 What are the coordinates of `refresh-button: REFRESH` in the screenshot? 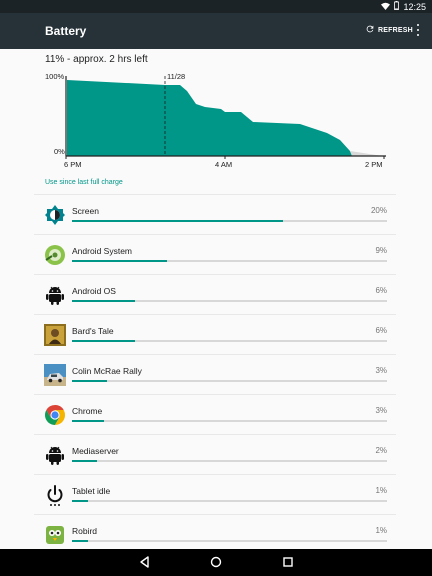 It's located at (389, 30).